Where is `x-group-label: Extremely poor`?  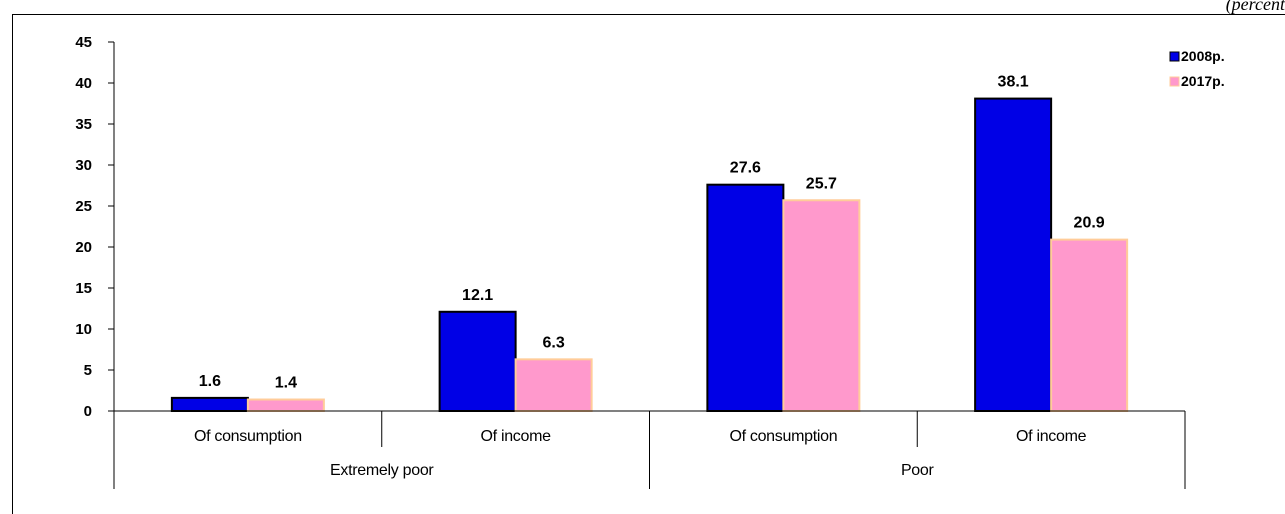
x-group-label: Extremely poor is located at coordinates (382, 470).